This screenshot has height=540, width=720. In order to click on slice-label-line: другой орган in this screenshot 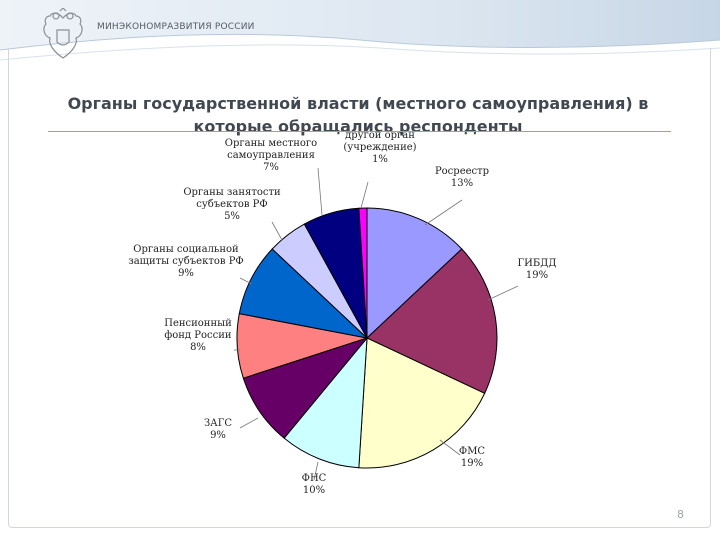, I will do `click(380, 135)`.